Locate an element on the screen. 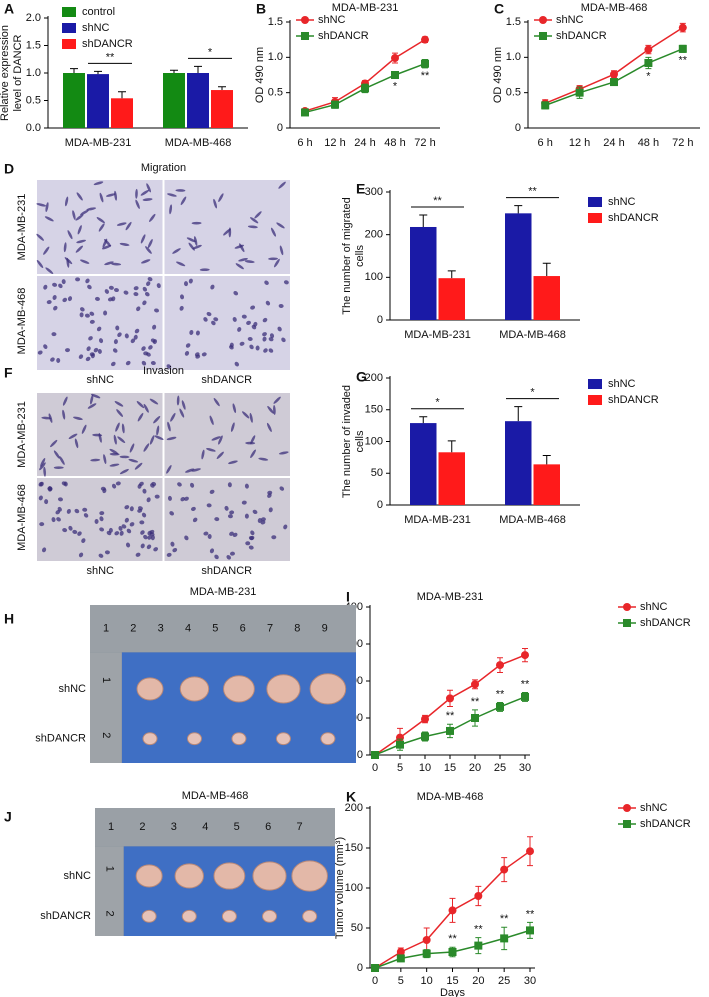 This screenshot has width=709, height=997. significance-label: * is located at coordinates (210, 52).